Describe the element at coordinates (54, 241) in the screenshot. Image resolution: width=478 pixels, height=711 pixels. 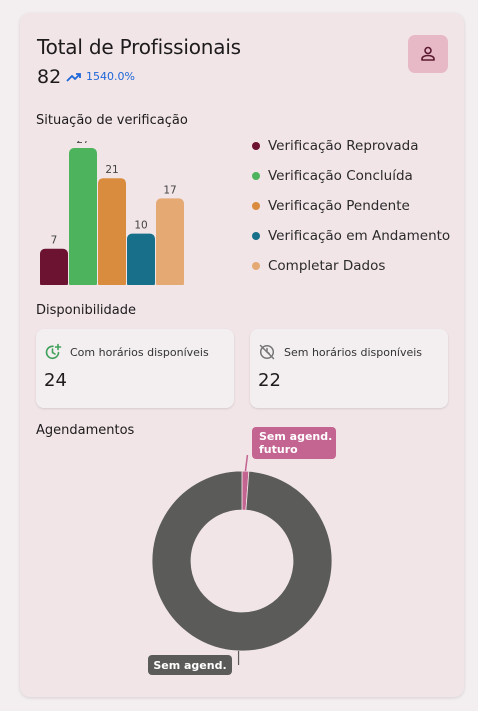
I see `bar-value-label: 7` at that location.